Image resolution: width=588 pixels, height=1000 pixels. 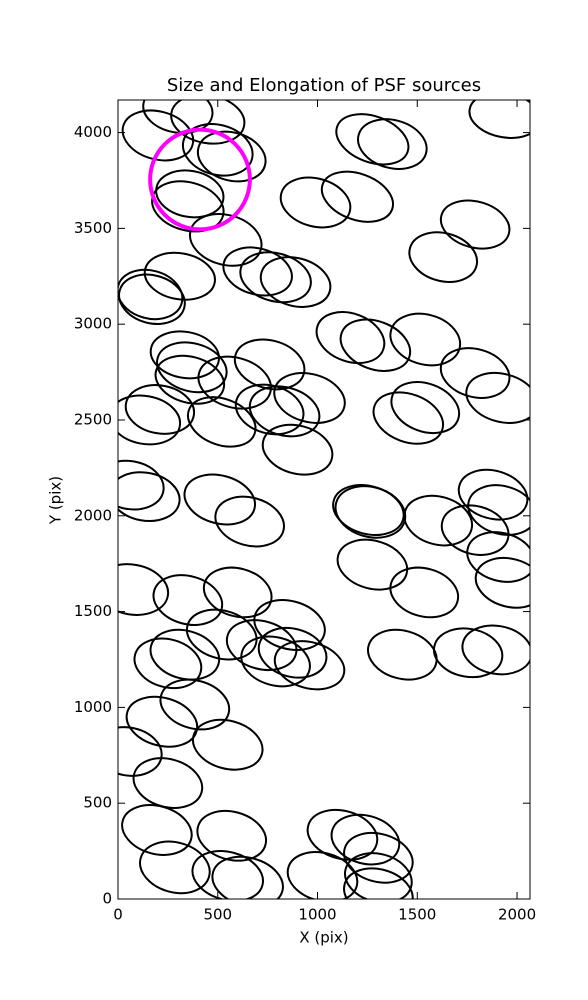 I want to click on highlight-circle, so click(x=200, y=179).